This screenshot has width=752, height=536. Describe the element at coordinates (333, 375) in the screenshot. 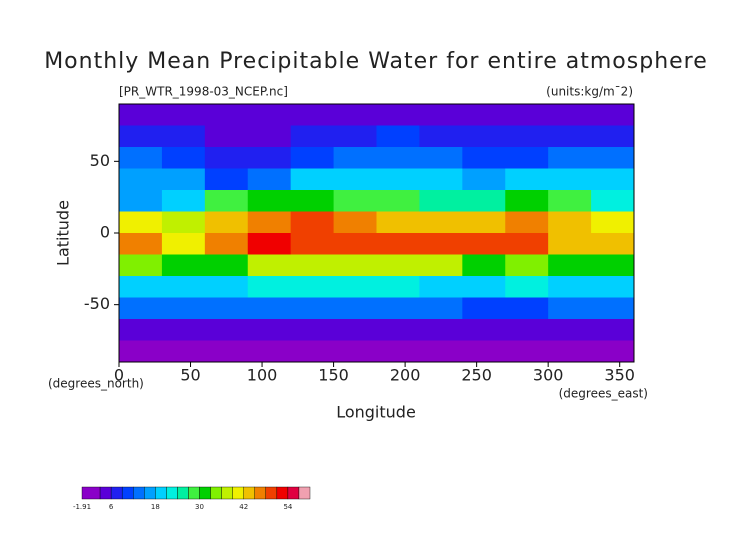

I see `x-tick-label: 150` at that location.